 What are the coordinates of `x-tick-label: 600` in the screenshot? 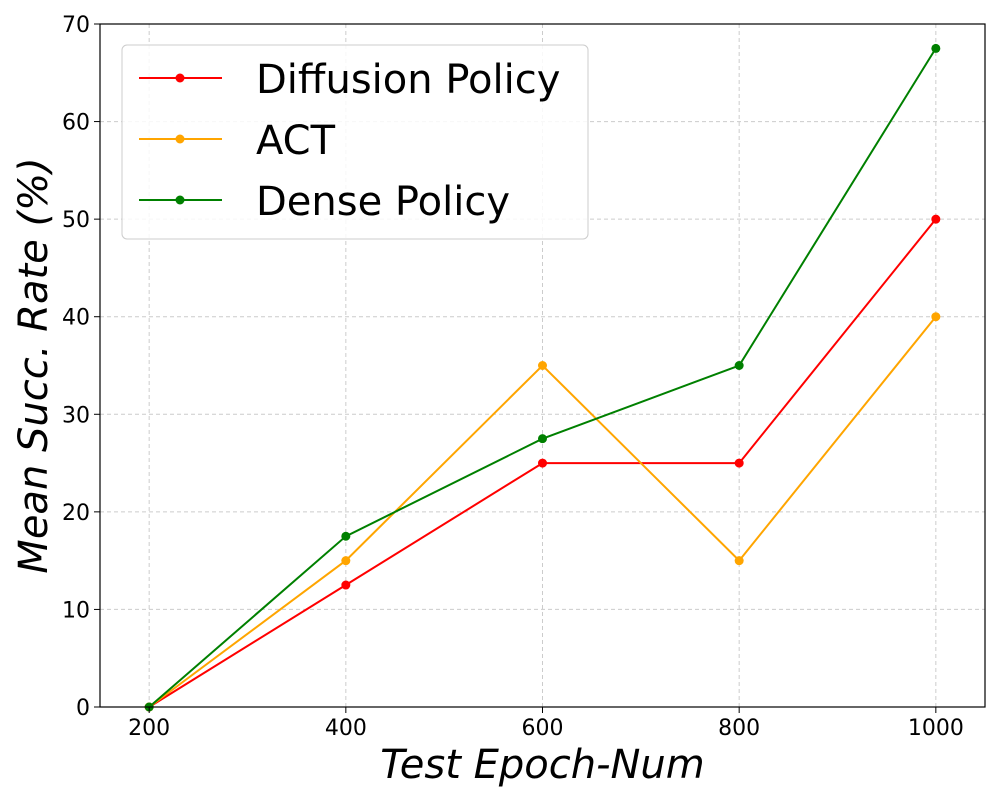 It's located at (543, 728).